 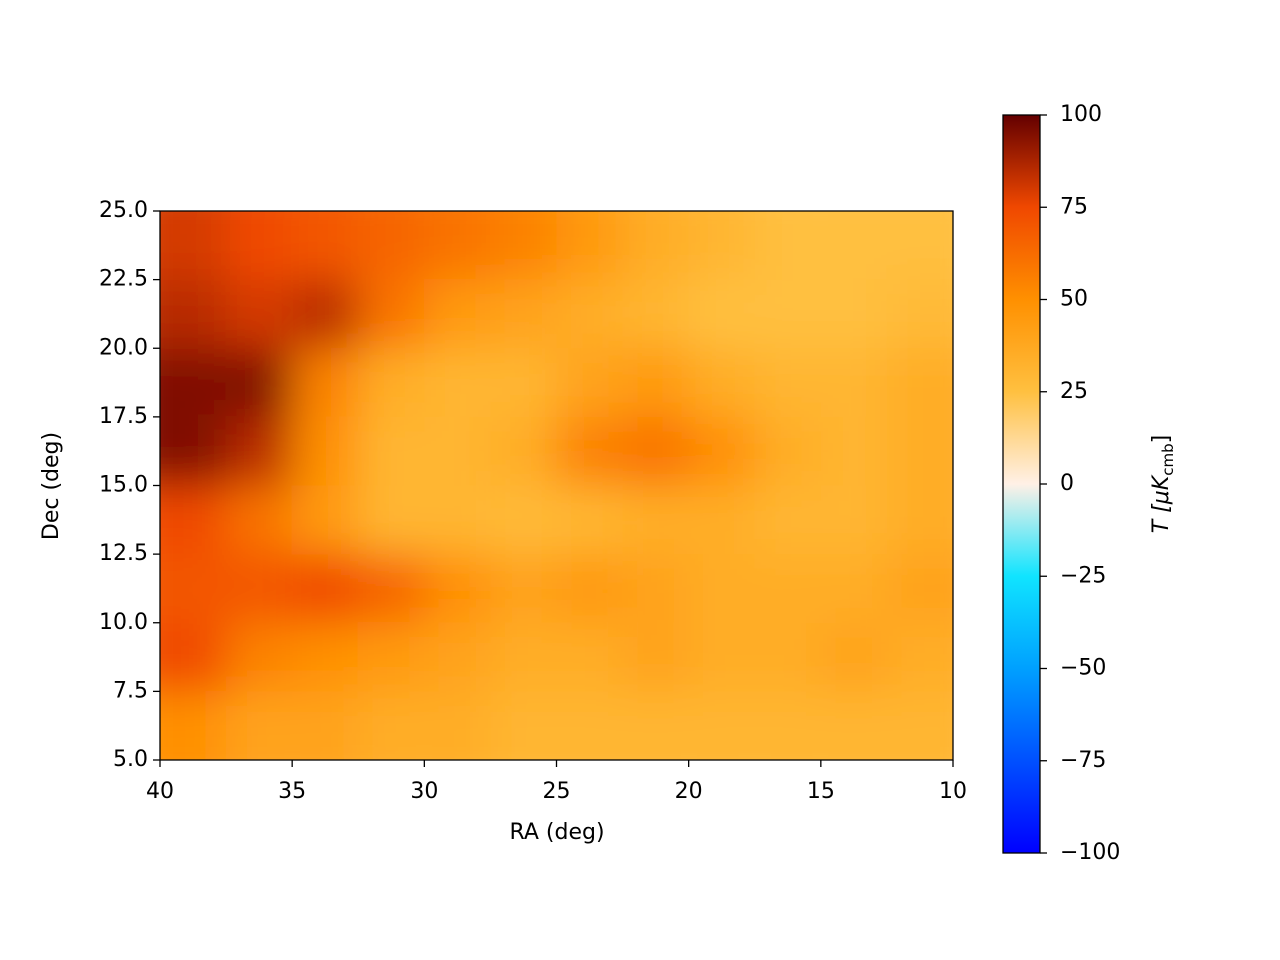 I want to click on y-tick-label: 17.5, so click(x=123, y=416).